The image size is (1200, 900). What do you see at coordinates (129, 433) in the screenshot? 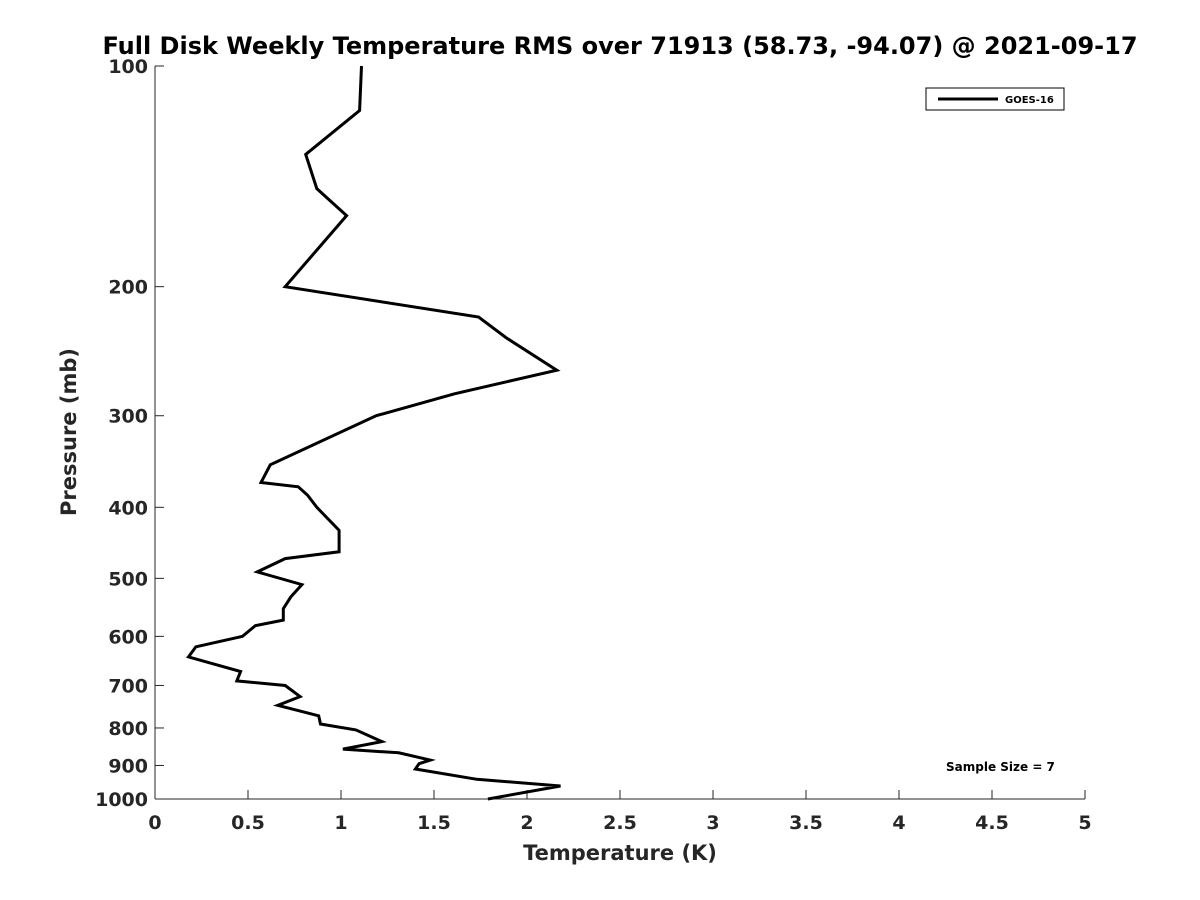
I see `y-ticks: 100 200 300 400 500 600 700 800 900 1000` at bounding box center [129, 433].